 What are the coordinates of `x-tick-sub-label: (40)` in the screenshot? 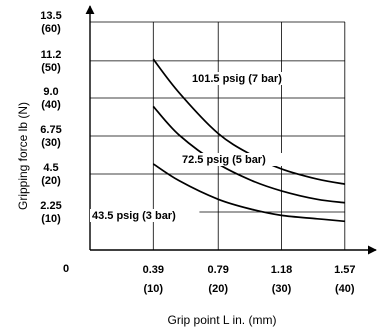 It's located at (345, 289).